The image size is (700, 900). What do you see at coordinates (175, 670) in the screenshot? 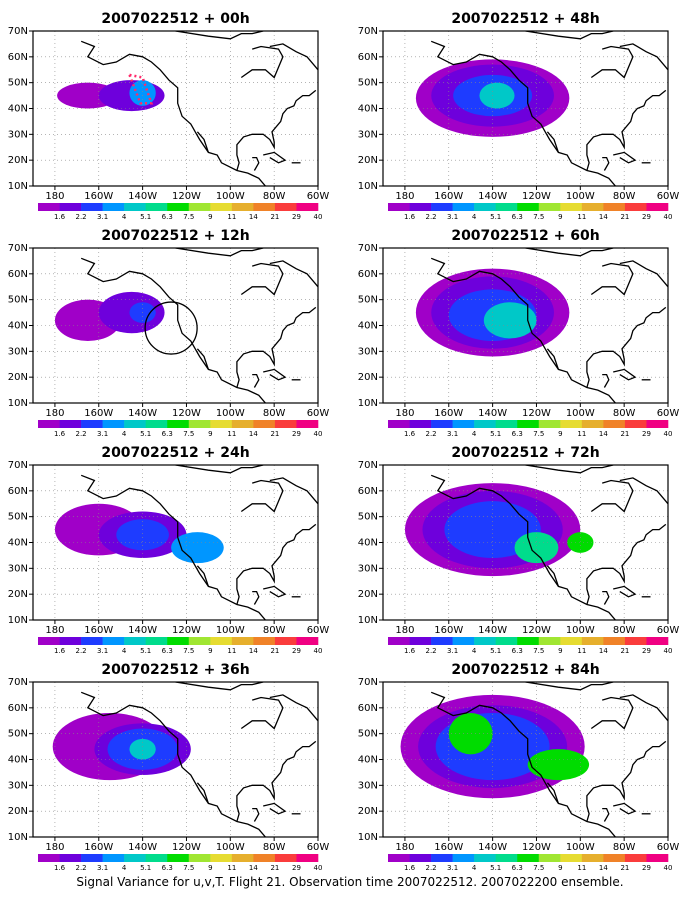
I see `panel-title: 2007022512 + 36h` at bounding box center [175, 670].